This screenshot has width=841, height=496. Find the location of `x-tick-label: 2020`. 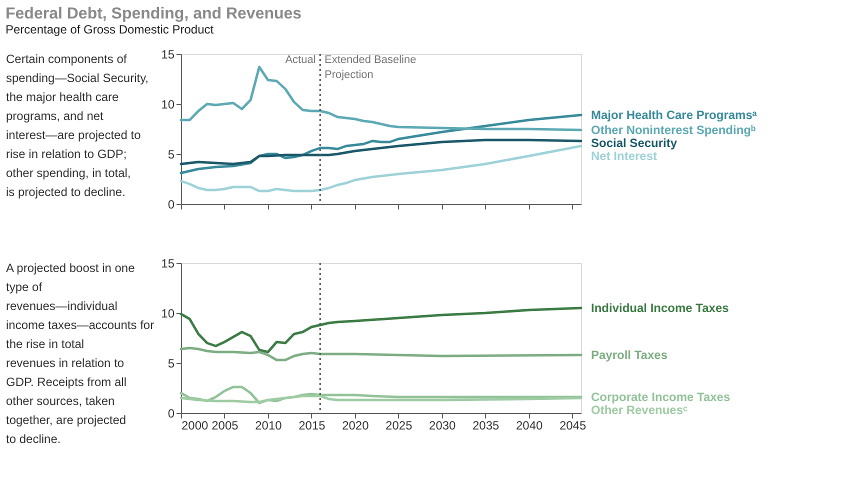

x-tick-label: 2020 is located at coordinates (356, 425).